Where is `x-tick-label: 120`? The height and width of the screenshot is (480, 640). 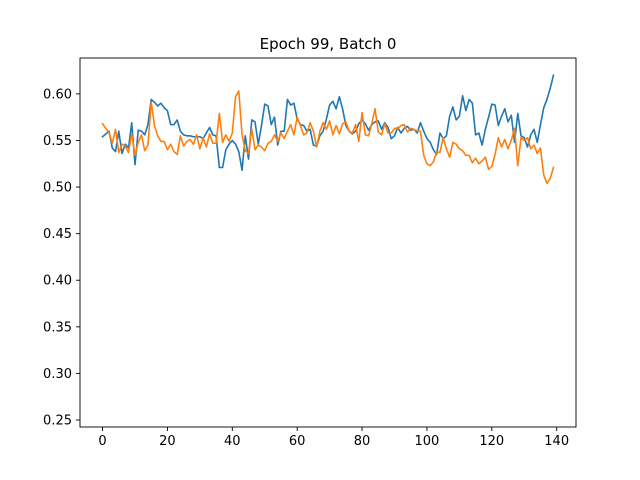 x-tick-label: 120 is located at coordinates (491, 441).